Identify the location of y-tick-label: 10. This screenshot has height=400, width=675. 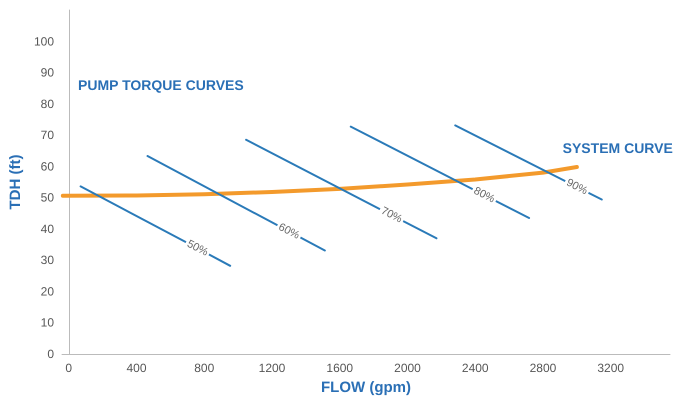
(47, 323).